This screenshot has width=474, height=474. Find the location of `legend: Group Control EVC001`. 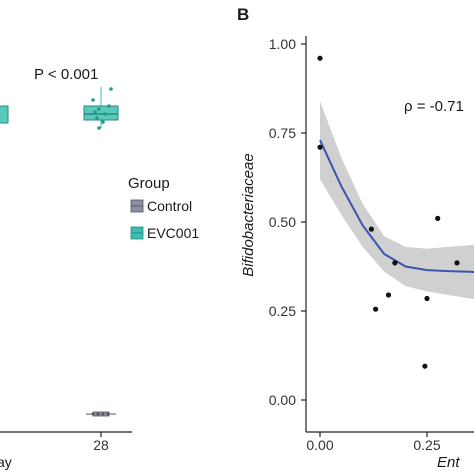

legend: Group Control EVC001 is located at coordinates (163, 208).